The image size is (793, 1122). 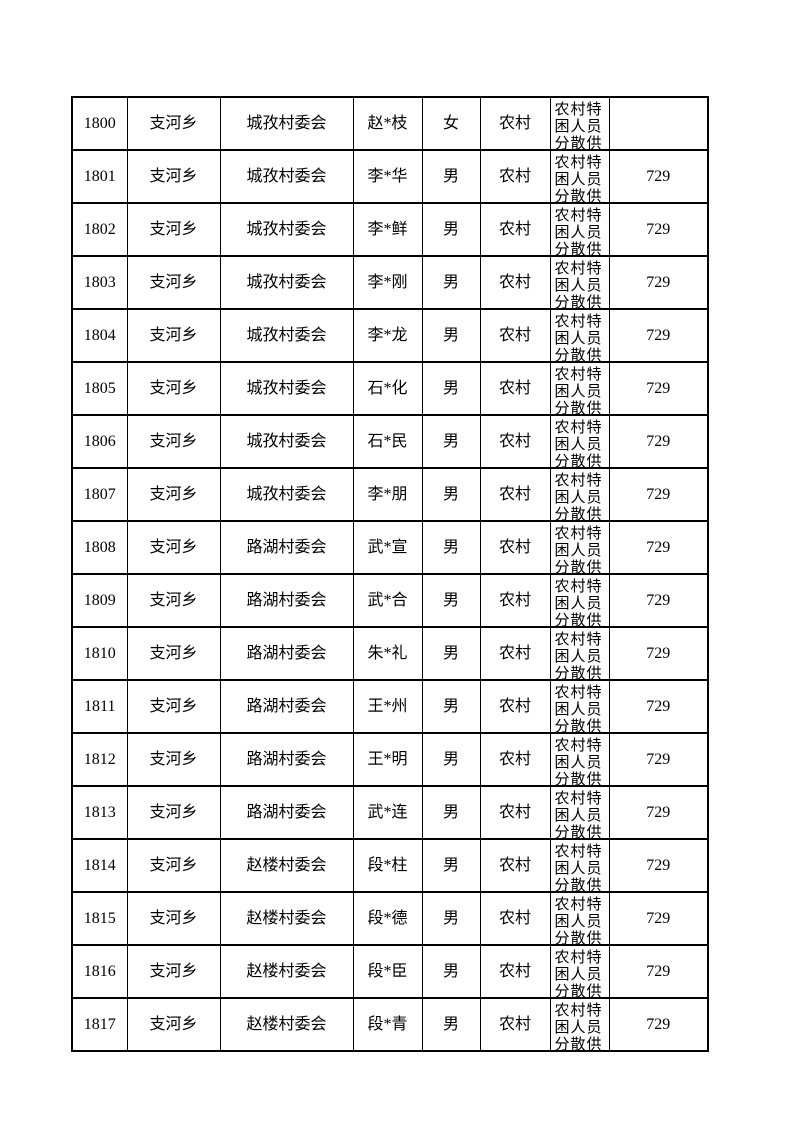 I want to click on table-row: 1814 支河乡 赵楼村委会 段*柱男农村 农村特困人员分散供 729, so click(x=390, y=865).